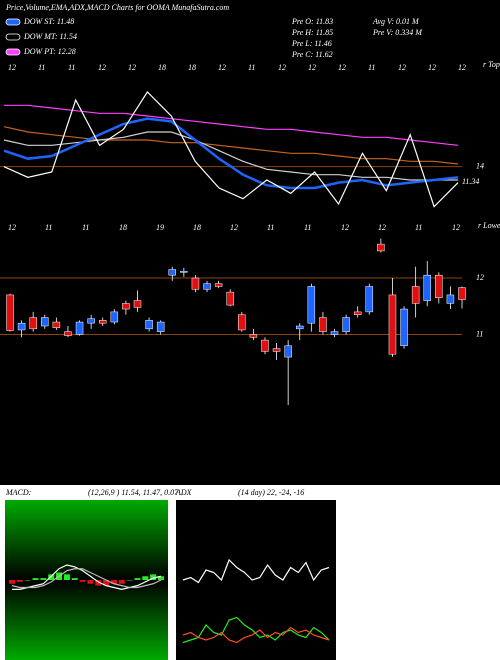 The width and height of the screenshot is (500, 660). What do you see at coordinates (49, 51) in the screenshot?
I see `legend-label: DOW PT: 12.28` at bounding box center [49, 51].